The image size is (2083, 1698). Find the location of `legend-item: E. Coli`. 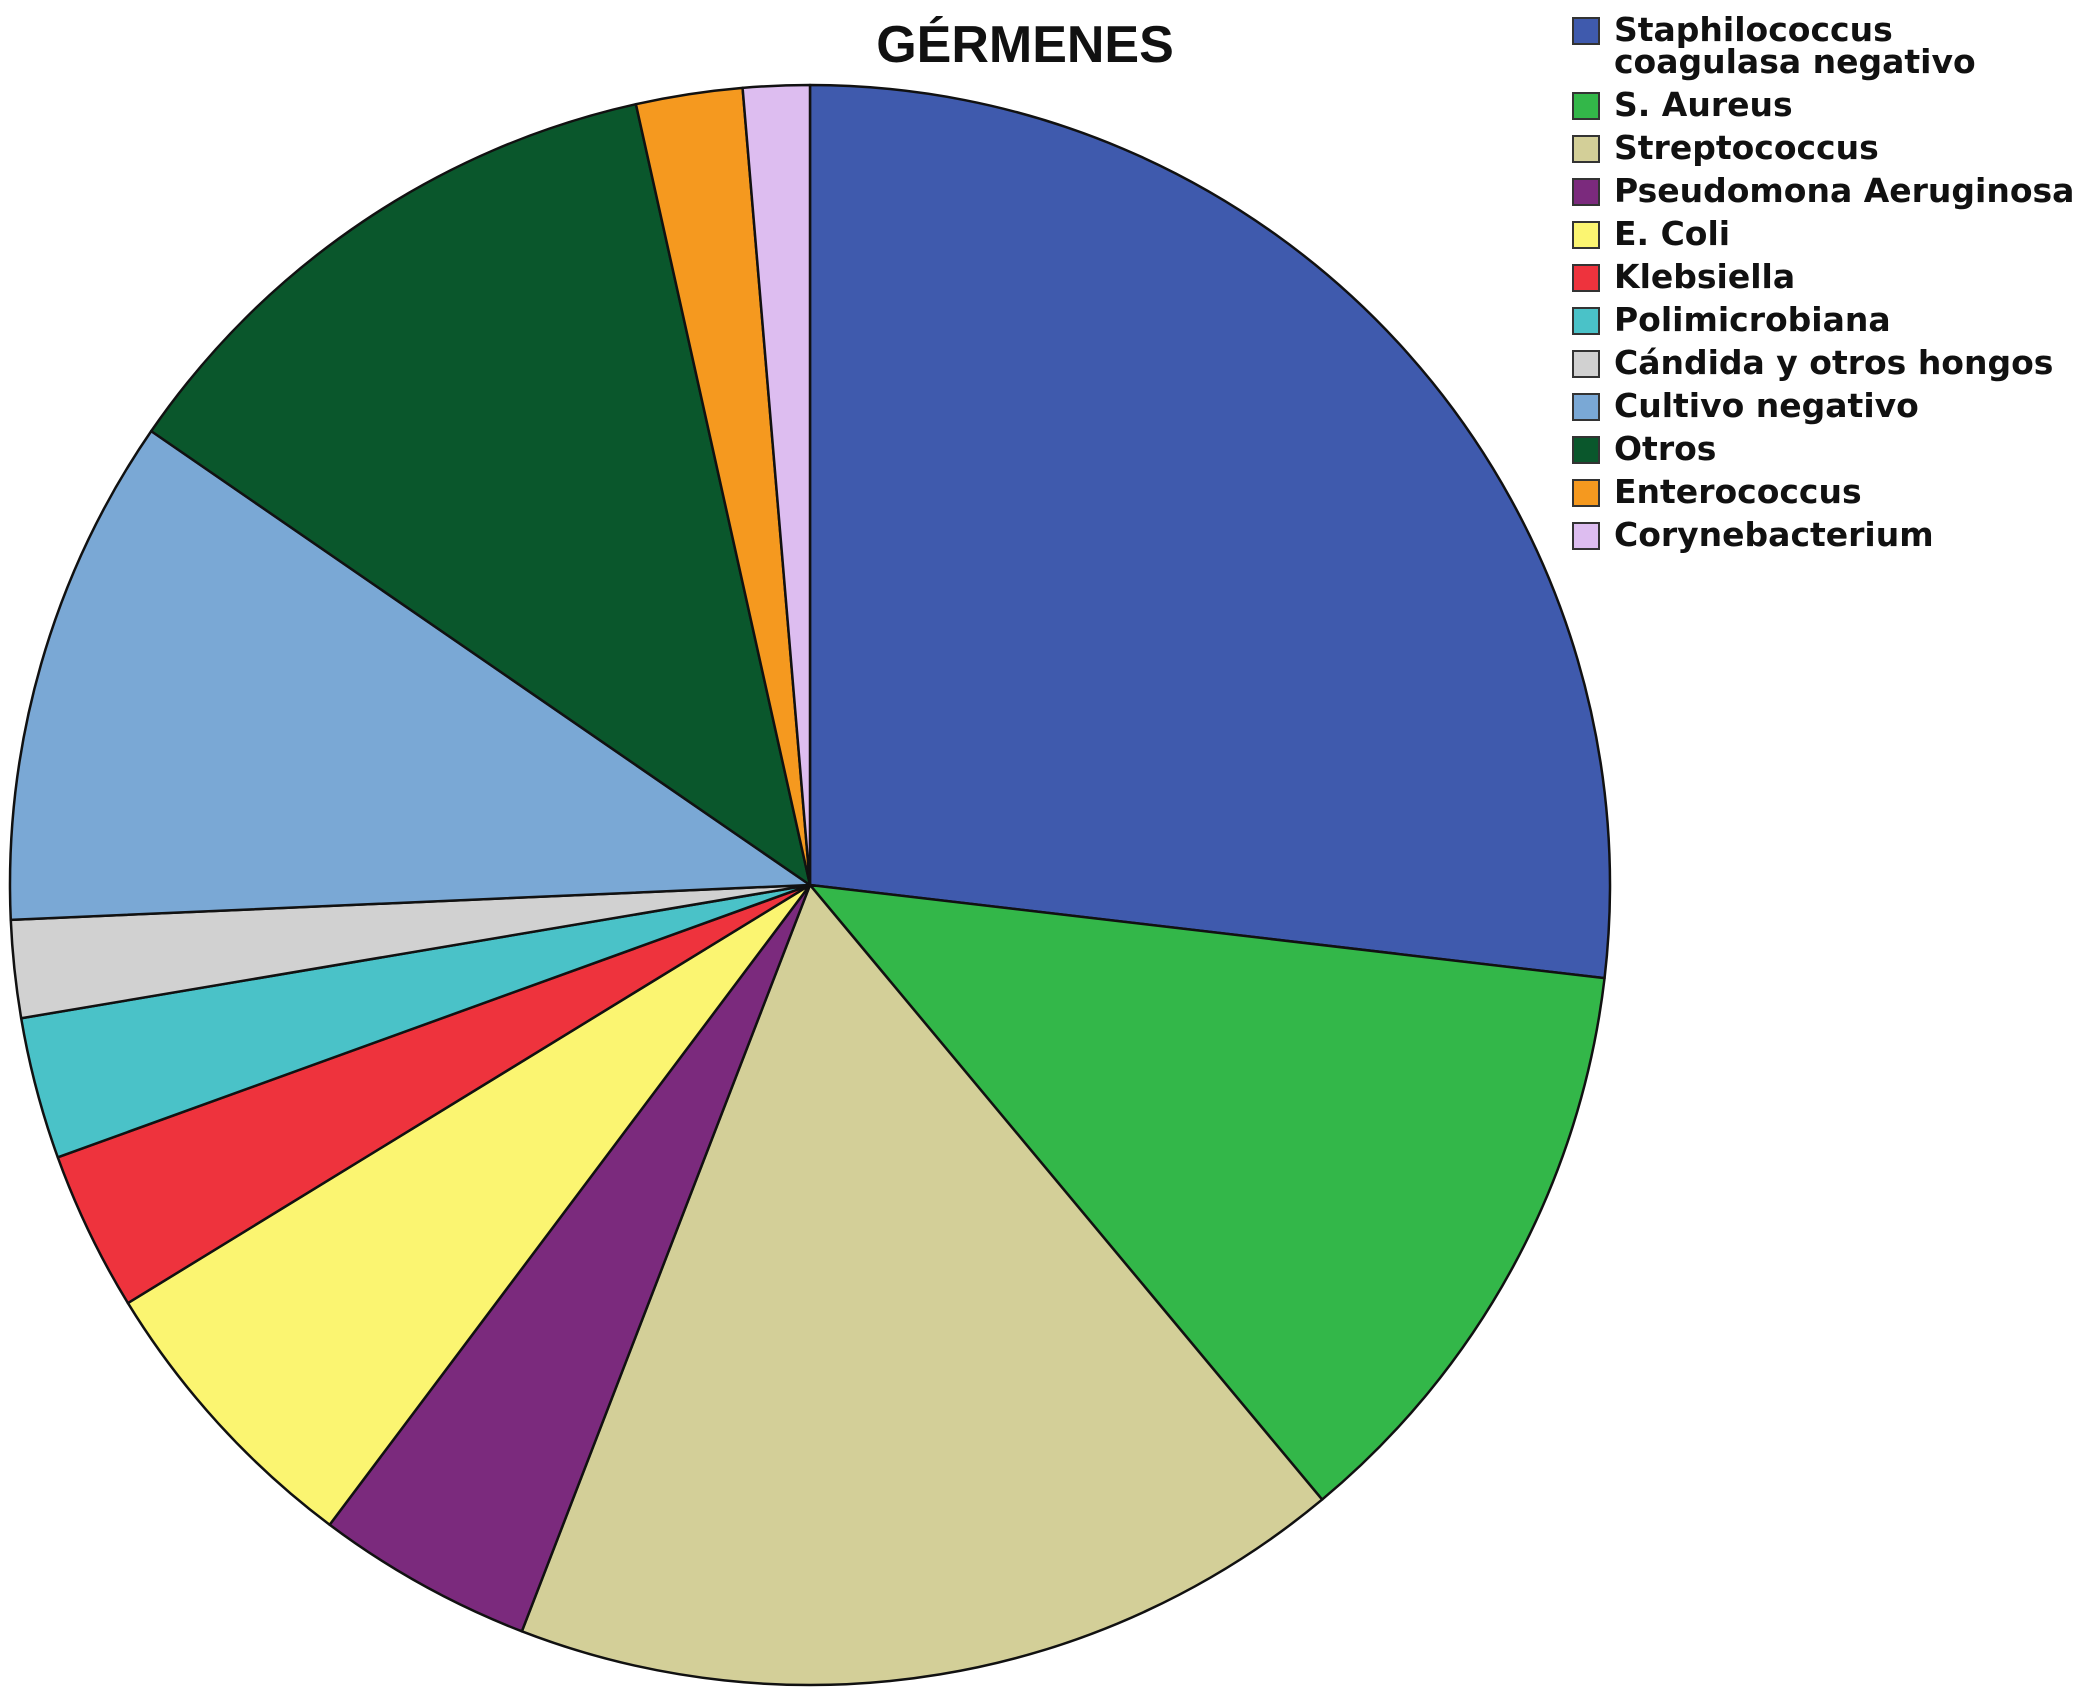

legend-item: E. Coli is located at coordinates (1826, 233).